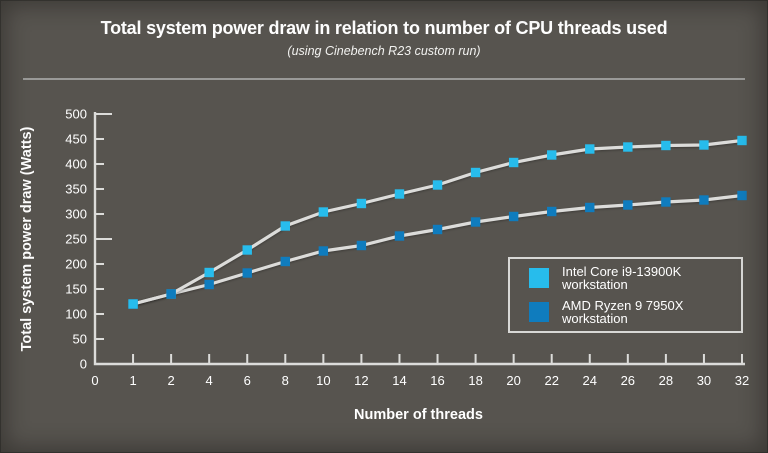 The image size is (768, 453). Describe the element at coordinates (132, 380) in the screenshot. I see `x-axis-tick-label: 1` at that location.